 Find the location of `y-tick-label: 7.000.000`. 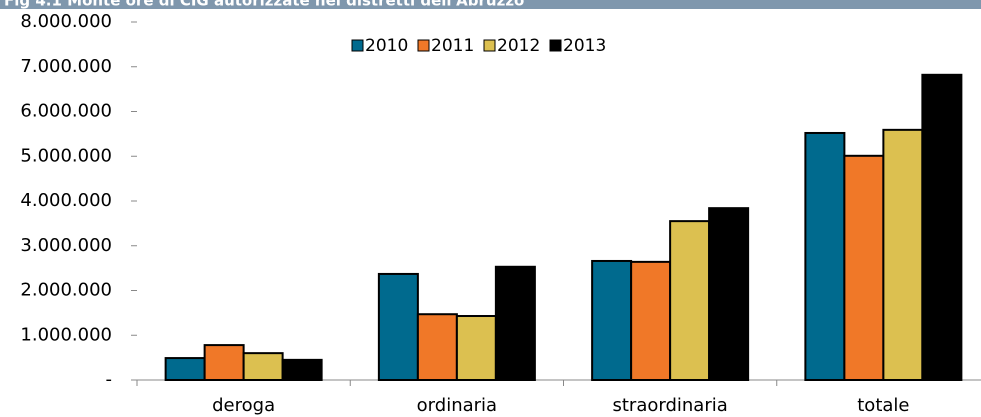

y-tick-label: 7.000.000 is located at coordinates (66, 66).